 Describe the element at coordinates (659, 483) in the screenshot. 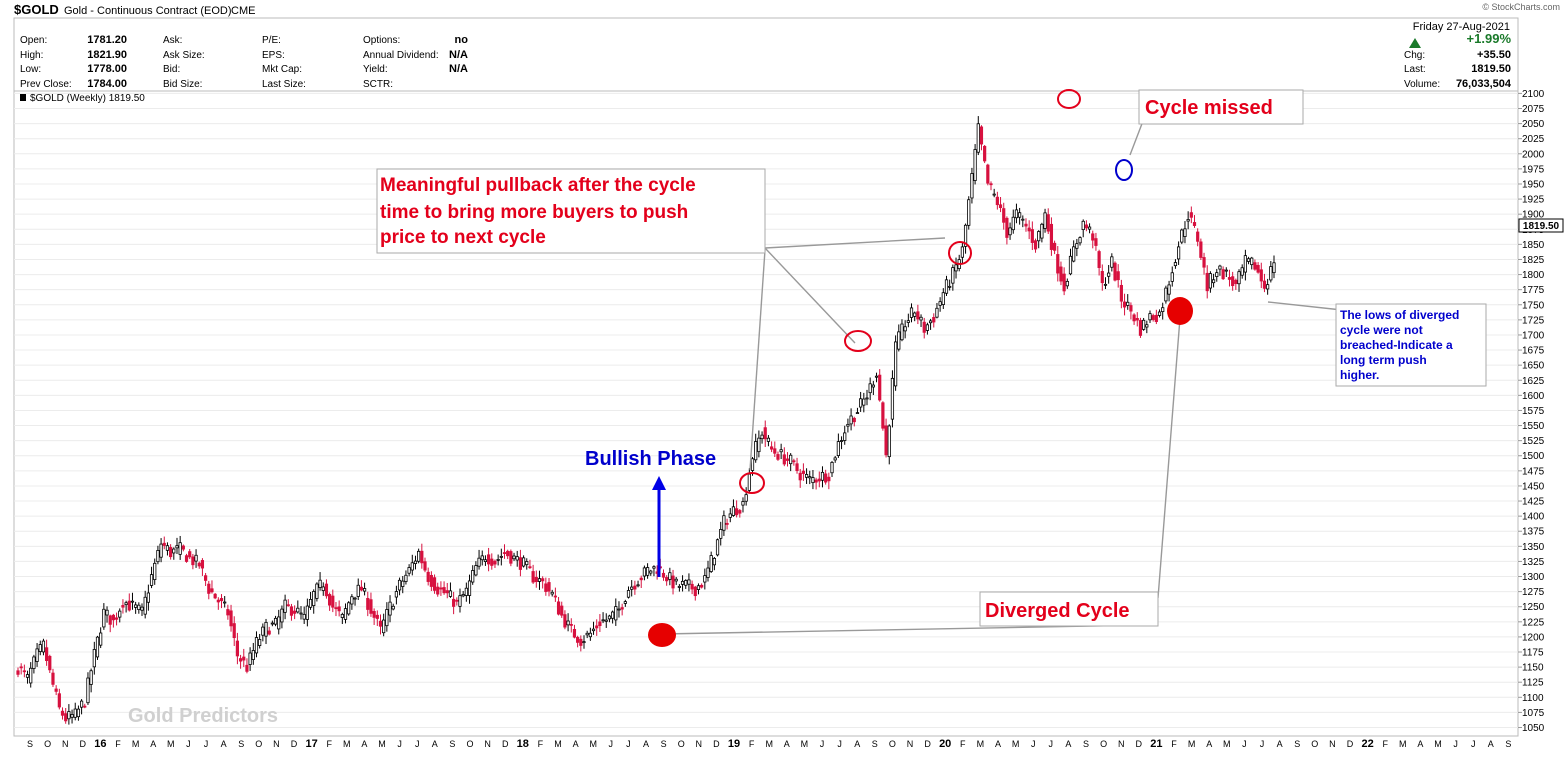

I see `bullish-arrow-head` at that location.